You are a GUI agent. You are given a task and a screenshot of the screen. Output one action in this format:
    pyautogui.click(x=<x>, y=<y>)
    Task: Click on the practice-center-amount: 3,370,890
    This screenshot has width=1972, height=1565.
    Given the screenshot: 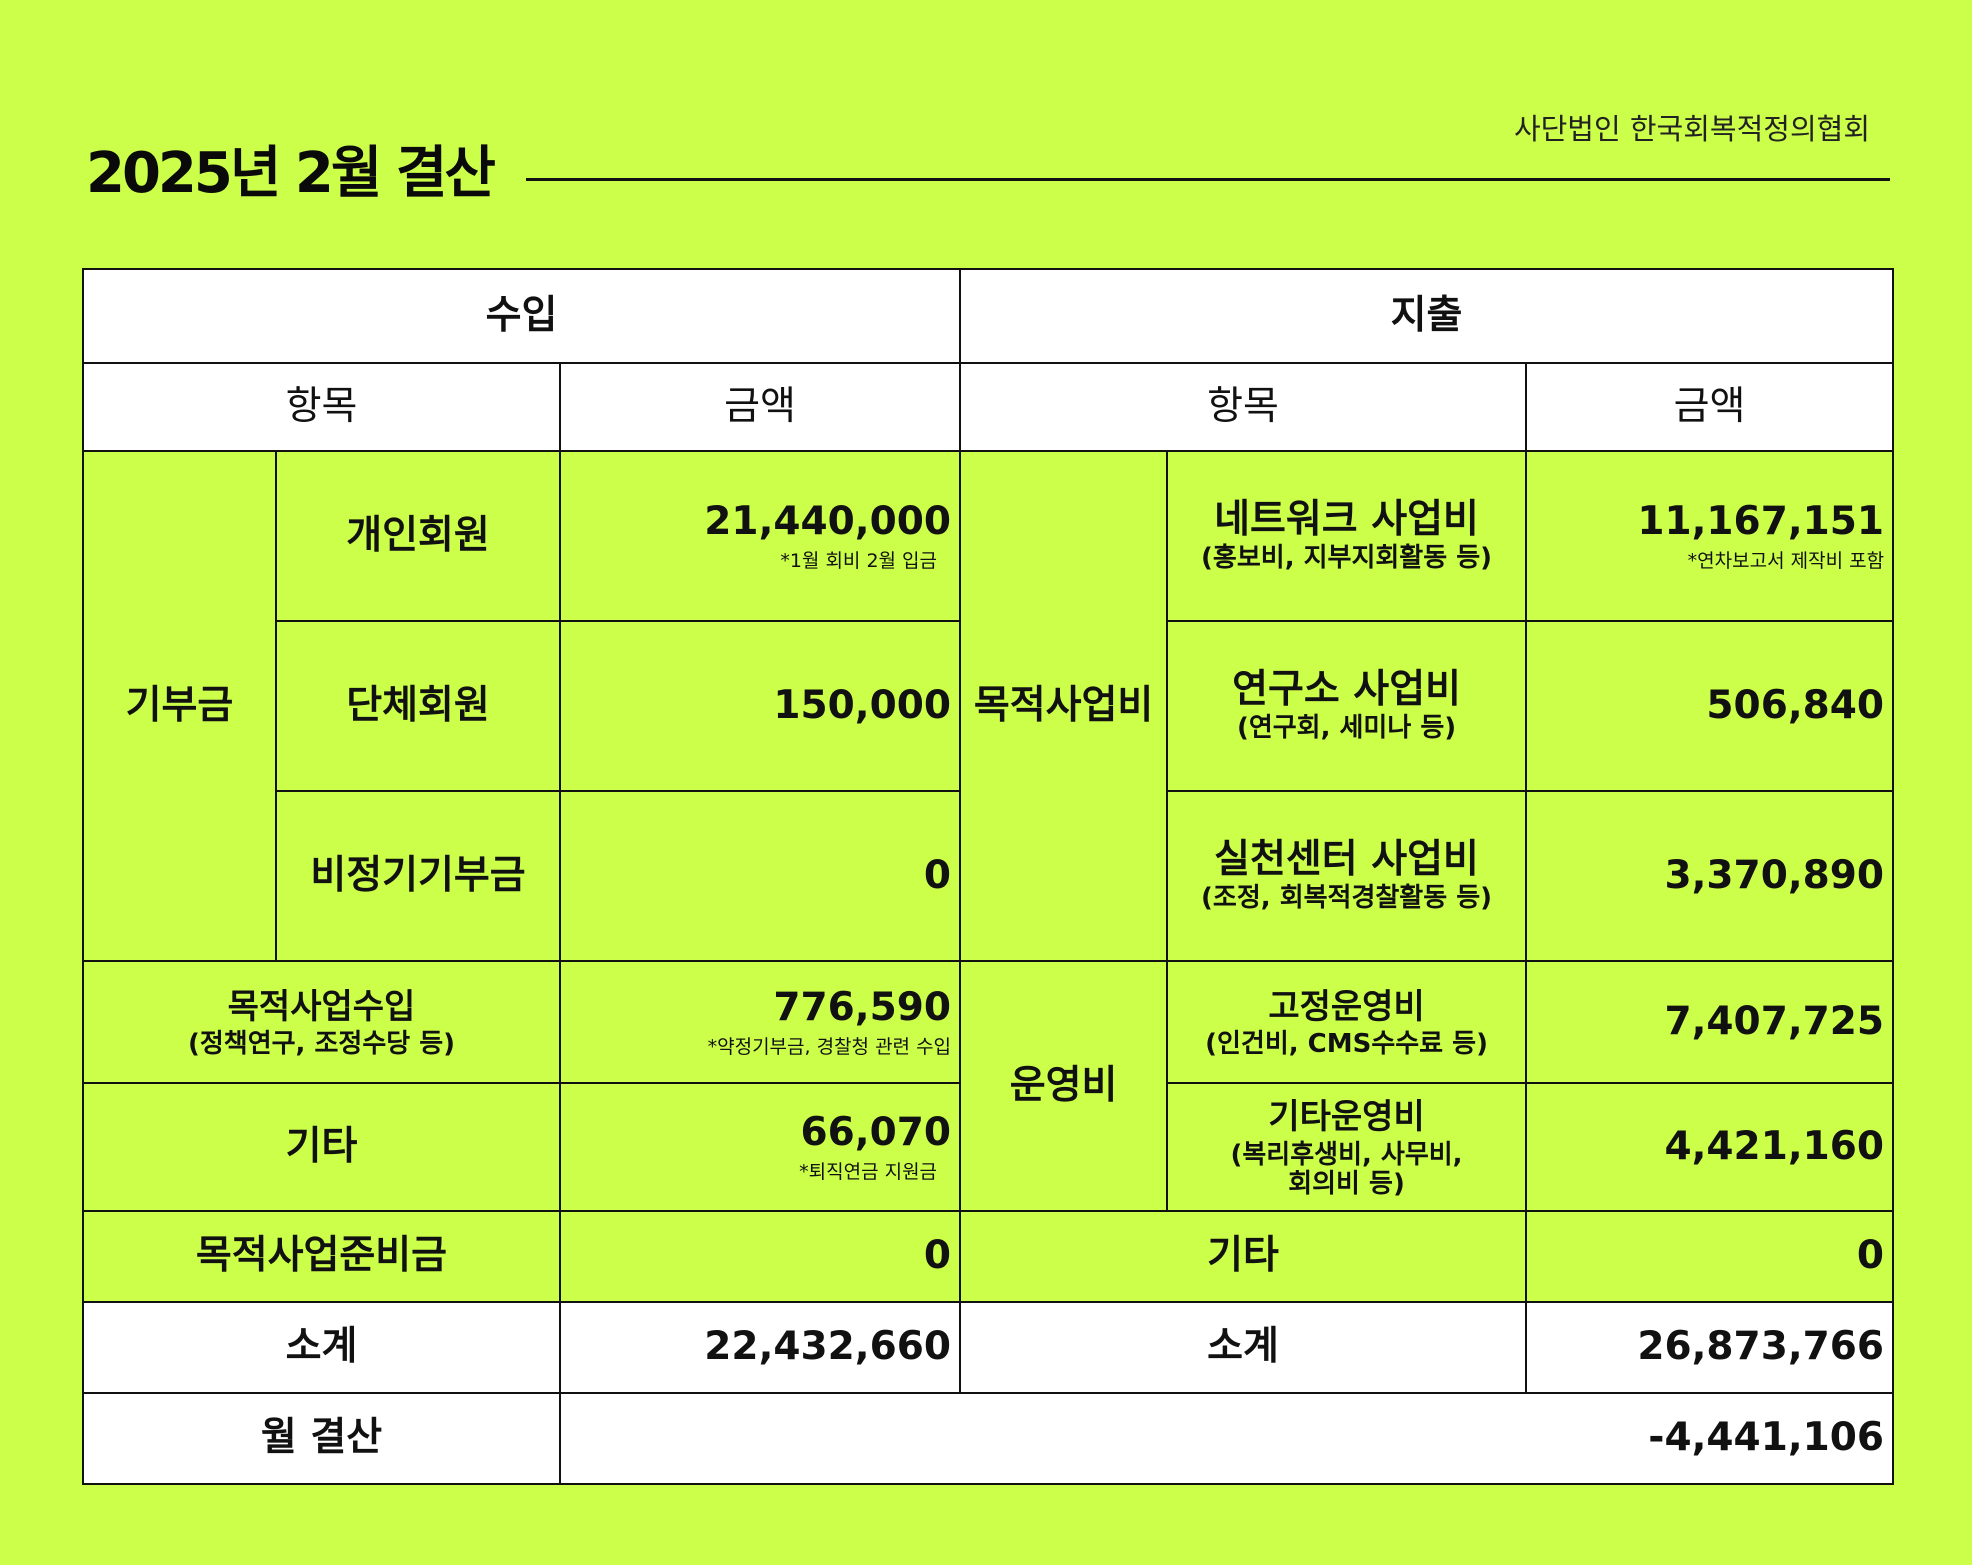 What is the action you would take?
    pyautogui.click(x=1710, y=876)
    